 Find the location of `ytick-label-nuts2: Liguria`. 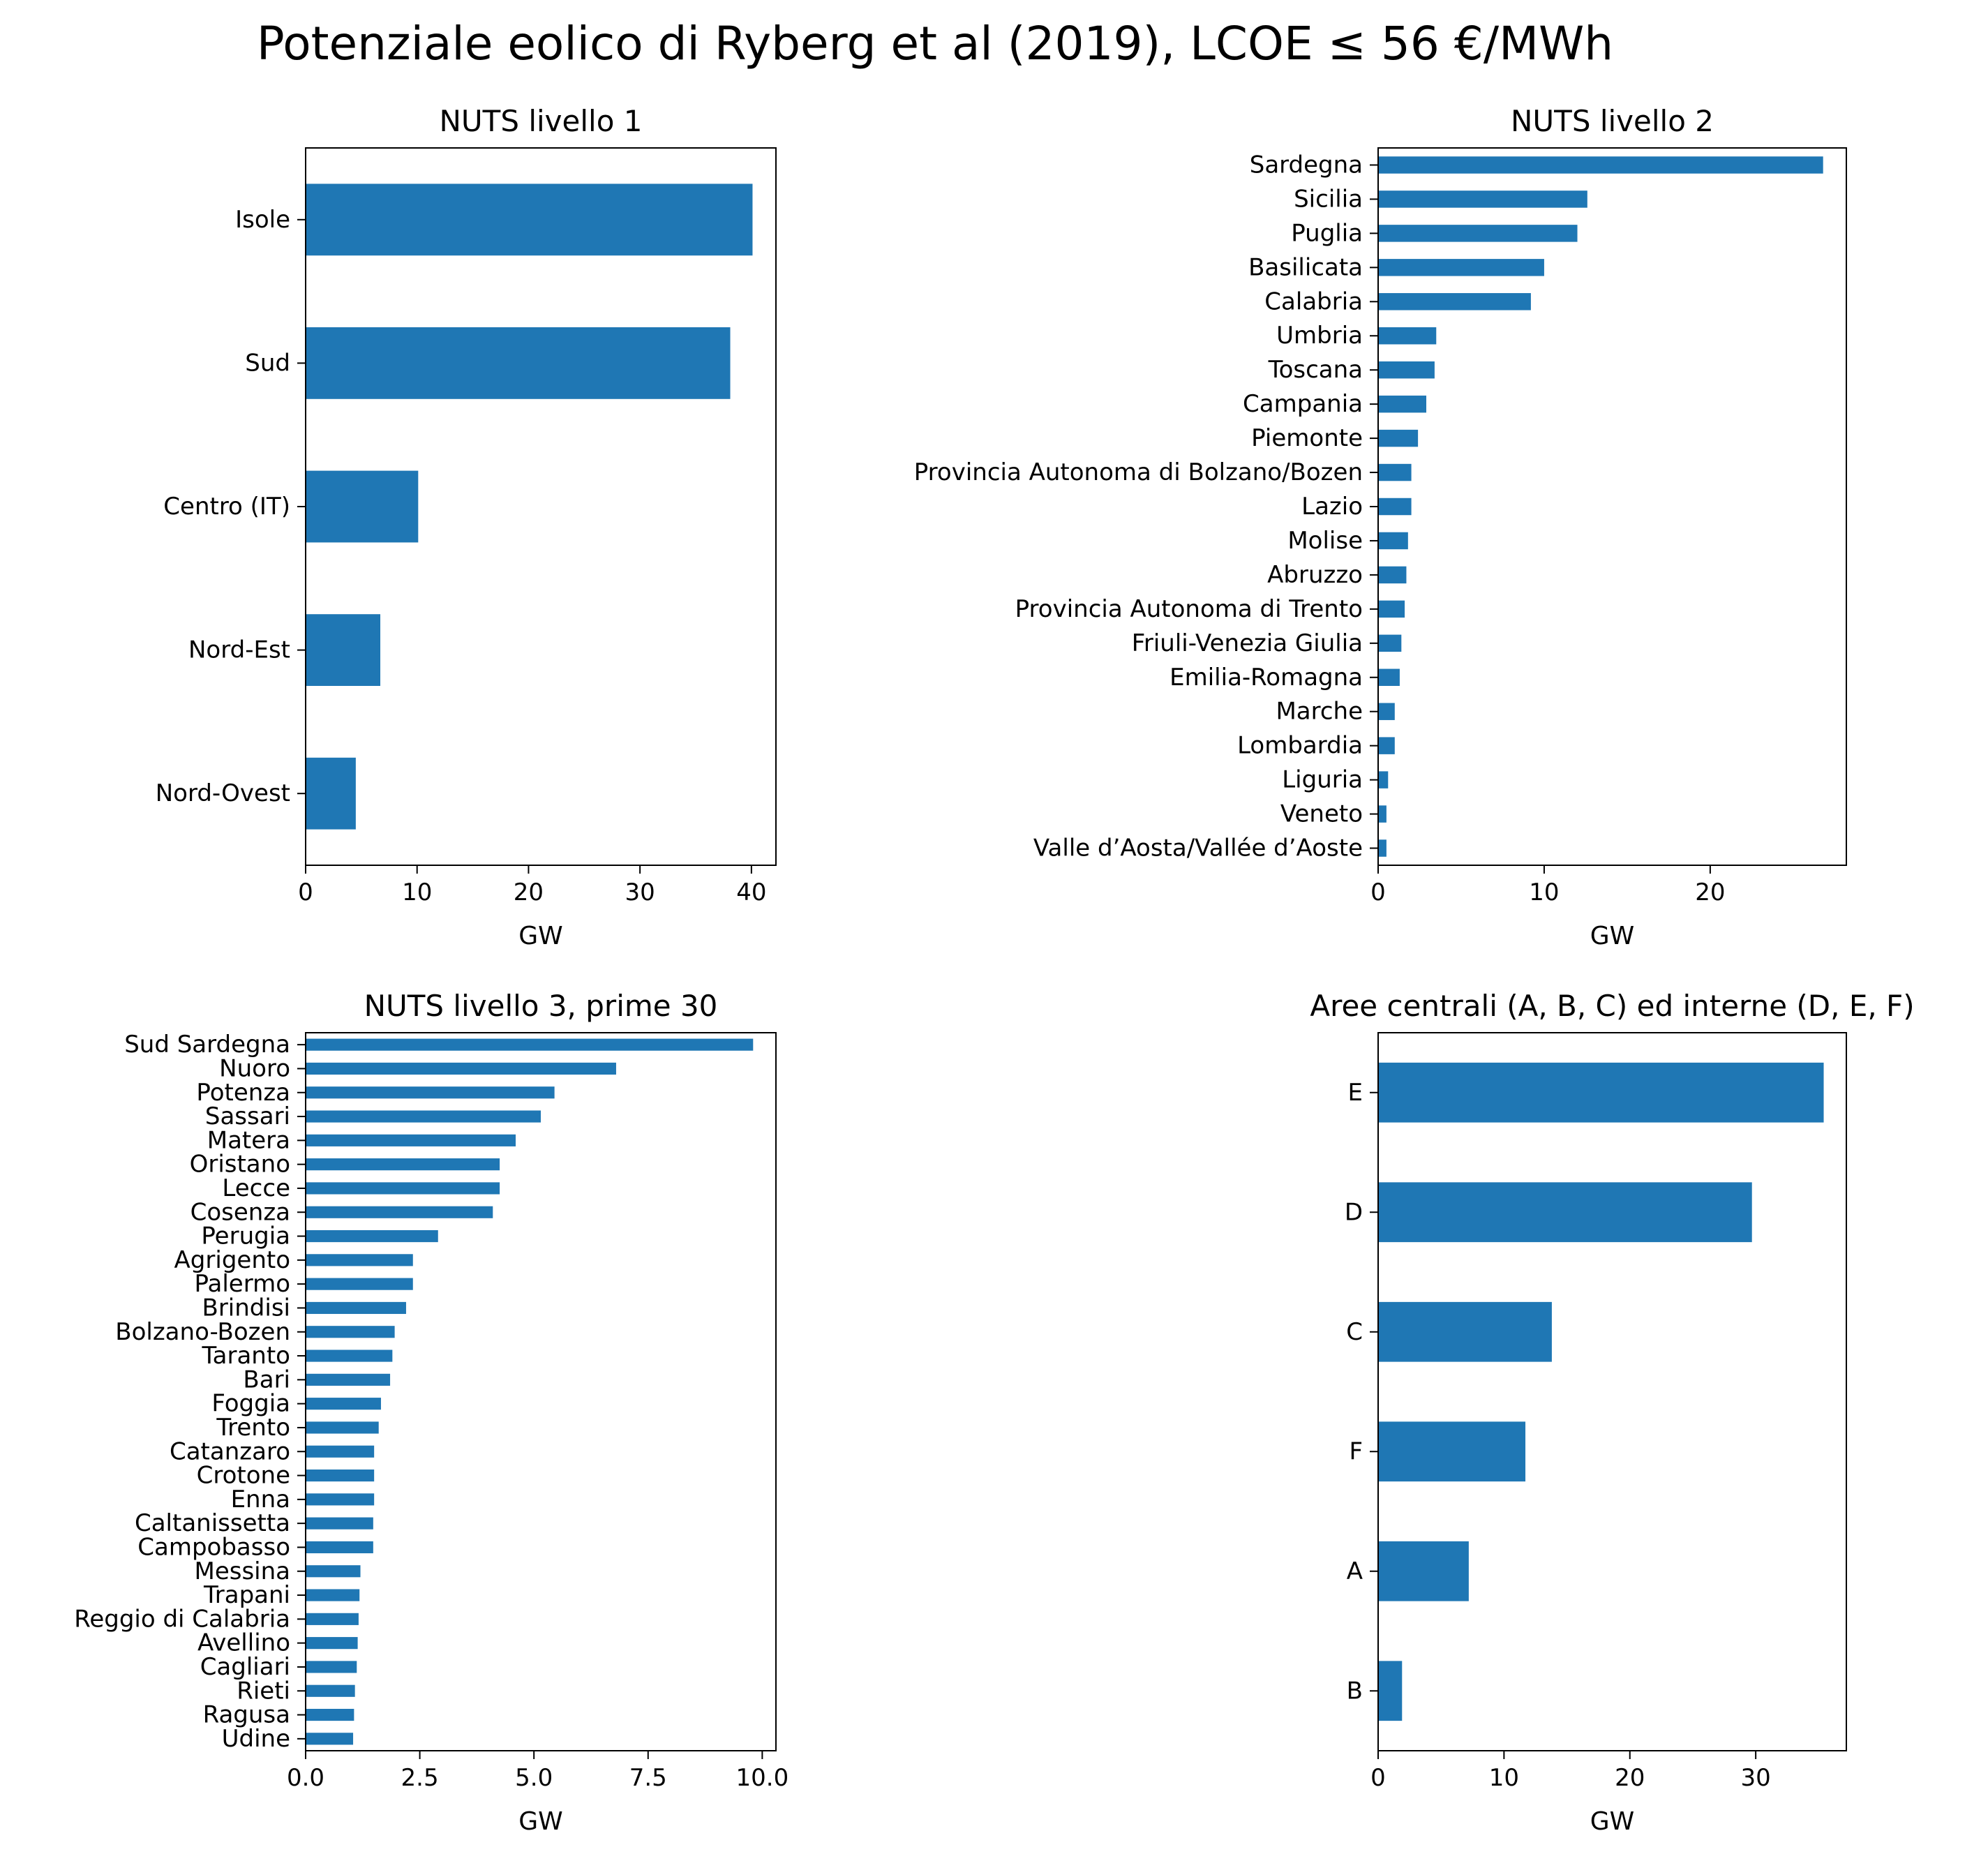

ytick-label-nuts2: Liguria is located at coordinates (1322, 780).